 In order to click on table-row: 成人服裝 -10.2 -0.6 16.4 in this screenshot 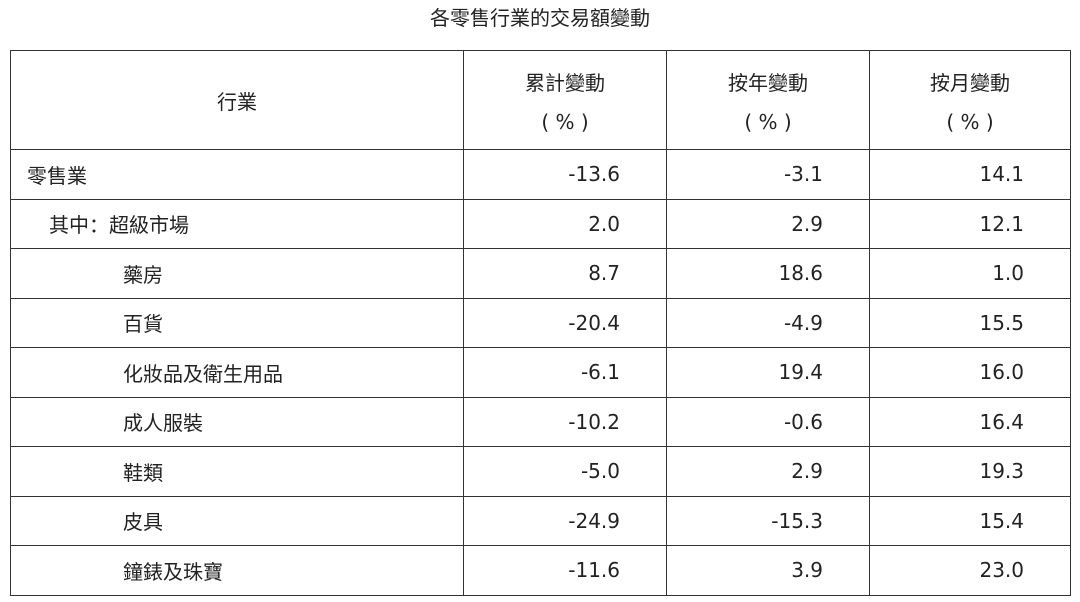, I will do `click(540, 421)`.